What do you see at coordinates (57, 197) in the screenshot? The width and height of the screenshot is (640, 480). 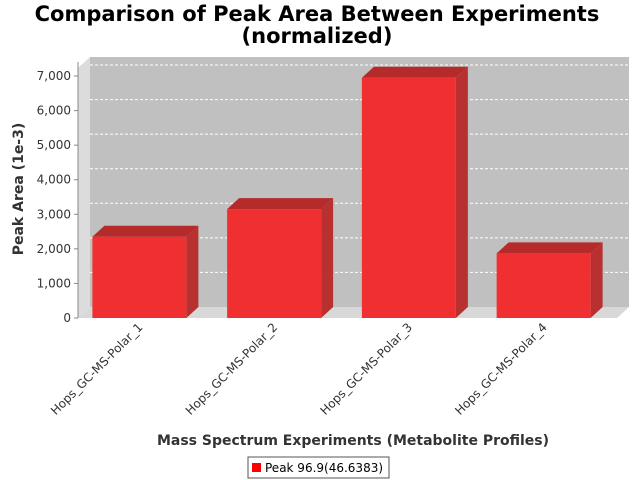 I see `y-tick-group: 0 1,000 2,000 3,000 4,000 5,000 6,000 7,000` at bounding box center [57, 197].